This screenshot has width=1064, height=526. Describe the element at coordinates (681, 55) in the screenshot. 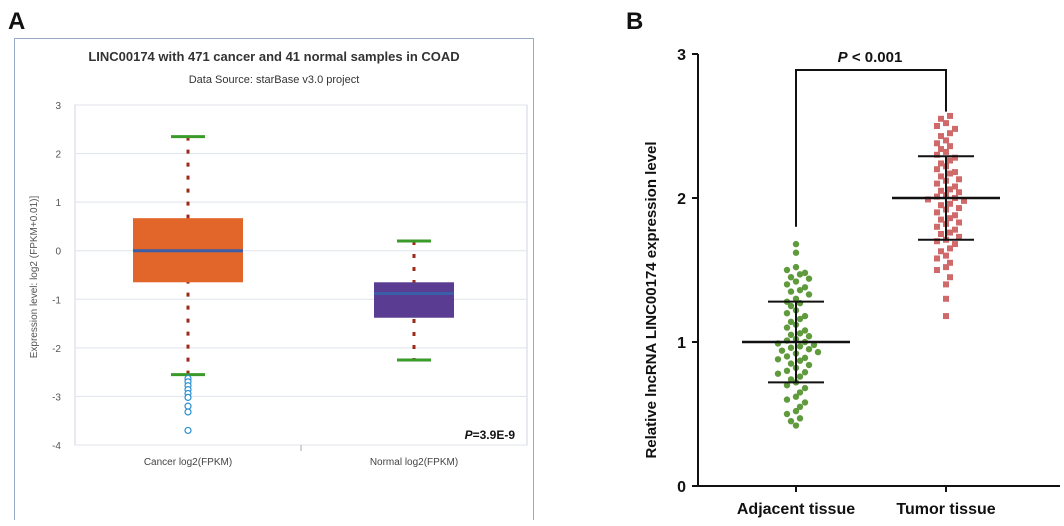

I see `y-tick-label-b: 3` at that location.